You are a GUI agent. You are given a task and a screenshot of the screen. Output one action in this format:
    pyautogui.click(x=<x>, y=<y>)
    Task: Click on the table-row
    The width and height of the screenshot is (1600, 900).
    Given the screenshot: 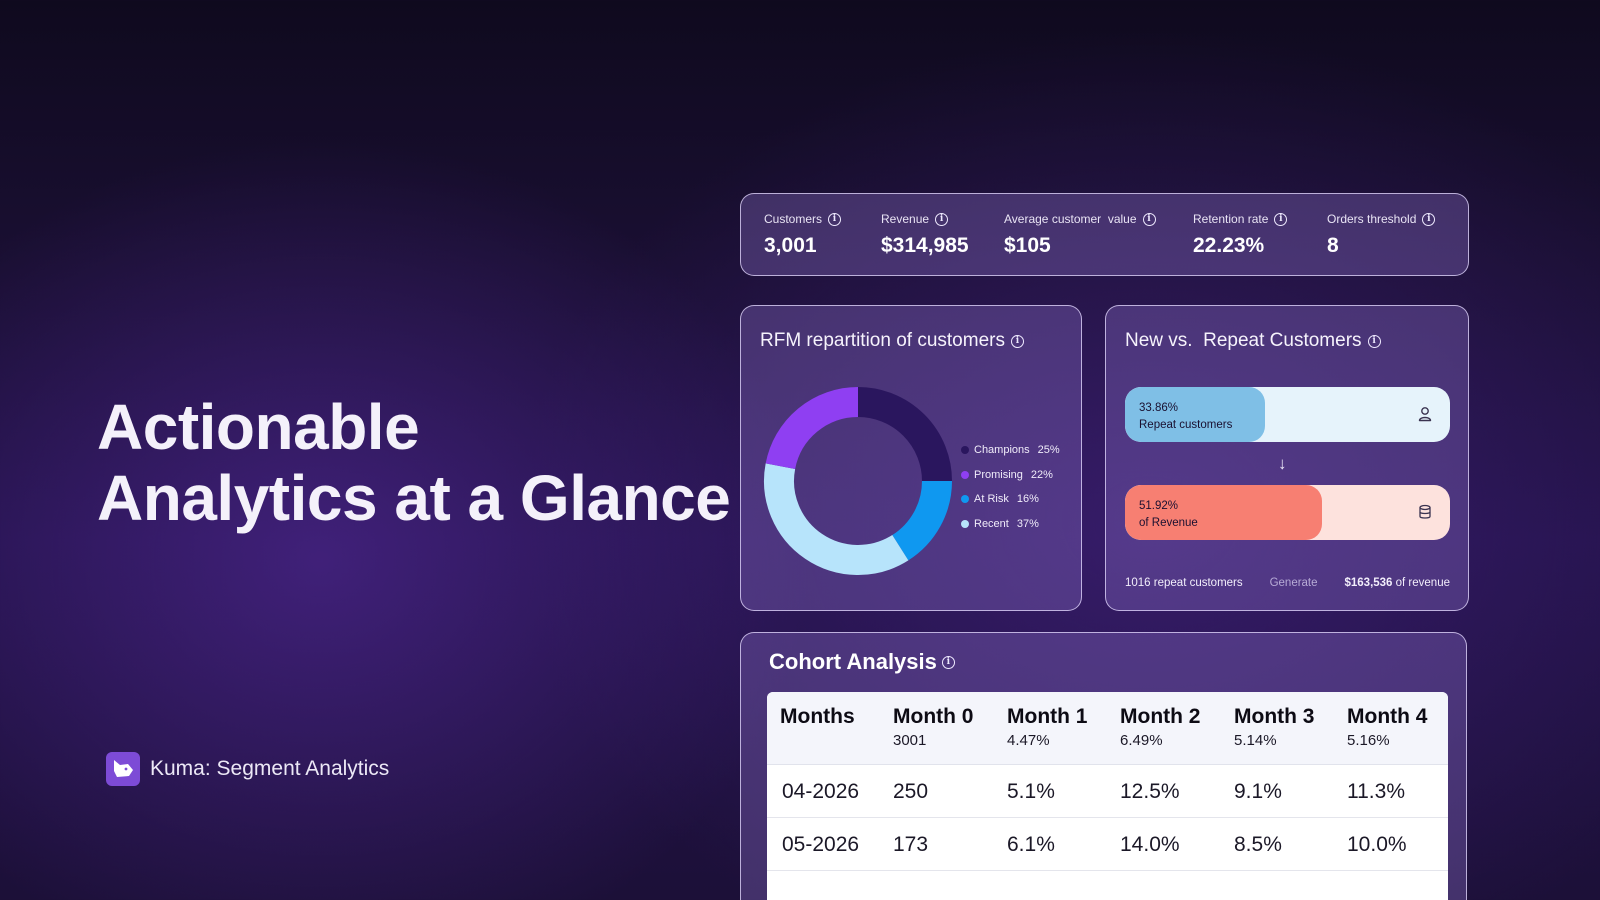 What is the action you would take?
    pyautogui.click(x=1107, y=885)
    